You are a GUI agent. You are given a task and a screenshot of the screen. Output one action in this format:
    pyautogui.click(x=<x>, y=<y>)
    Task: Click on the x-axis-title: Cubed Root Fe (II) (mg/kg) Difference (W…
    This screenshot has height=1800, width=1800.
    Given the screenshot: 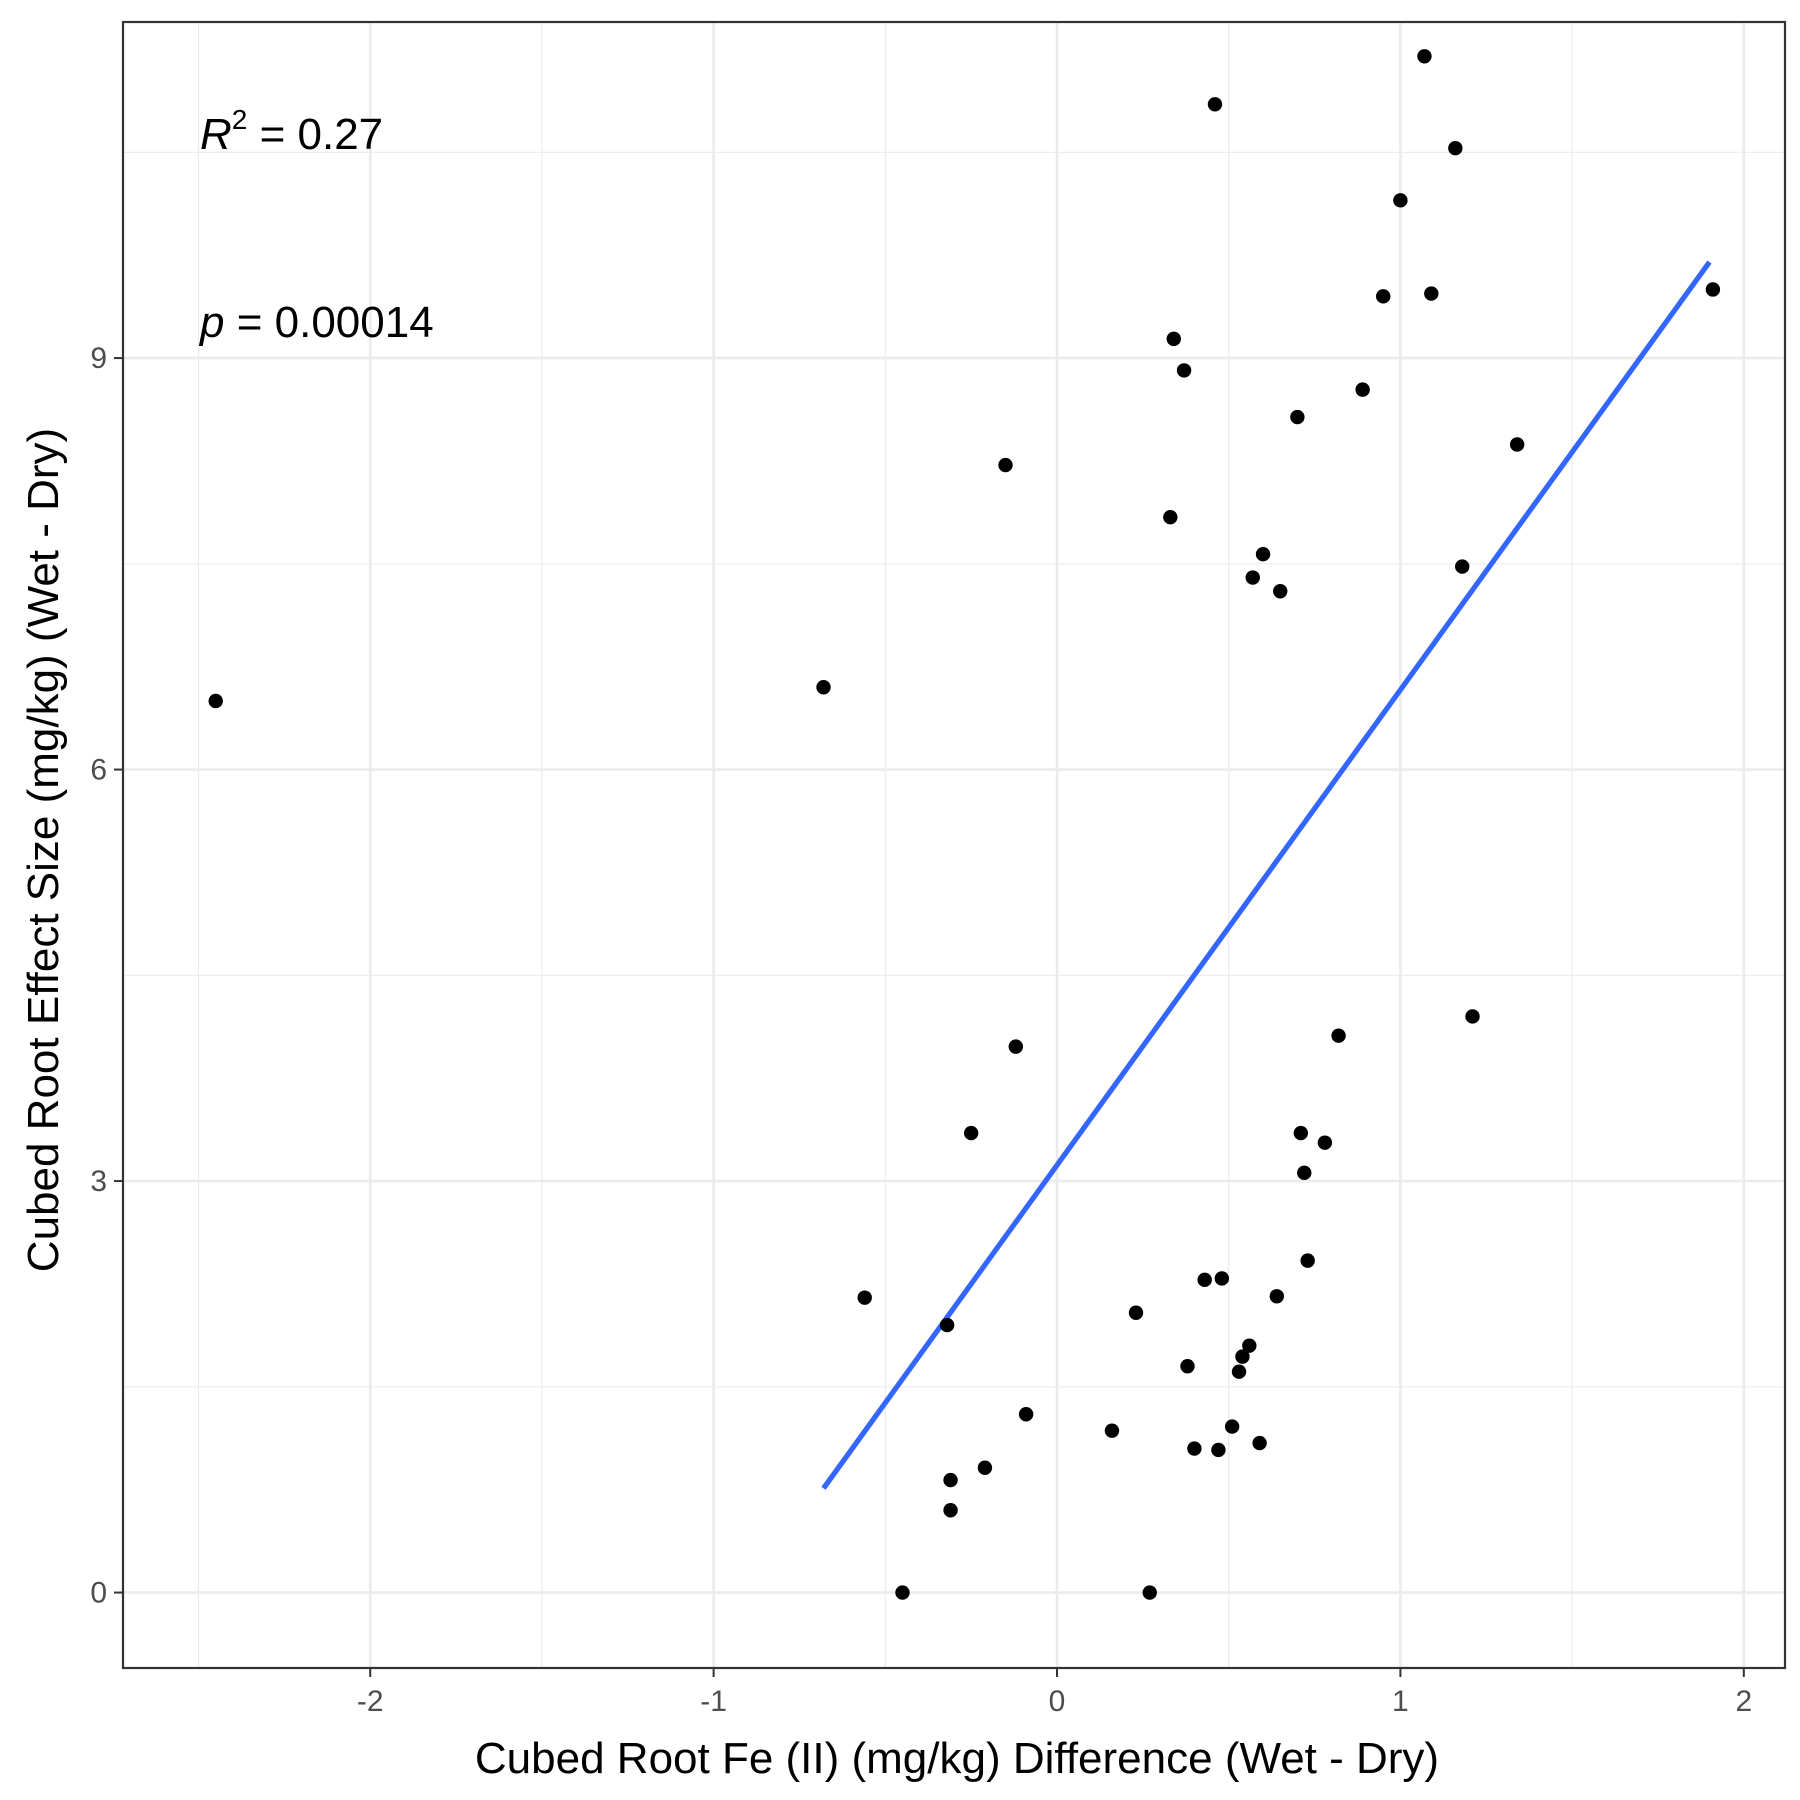 What is the action you would take?
    pyautogui.click(x=957, y=1758)
    